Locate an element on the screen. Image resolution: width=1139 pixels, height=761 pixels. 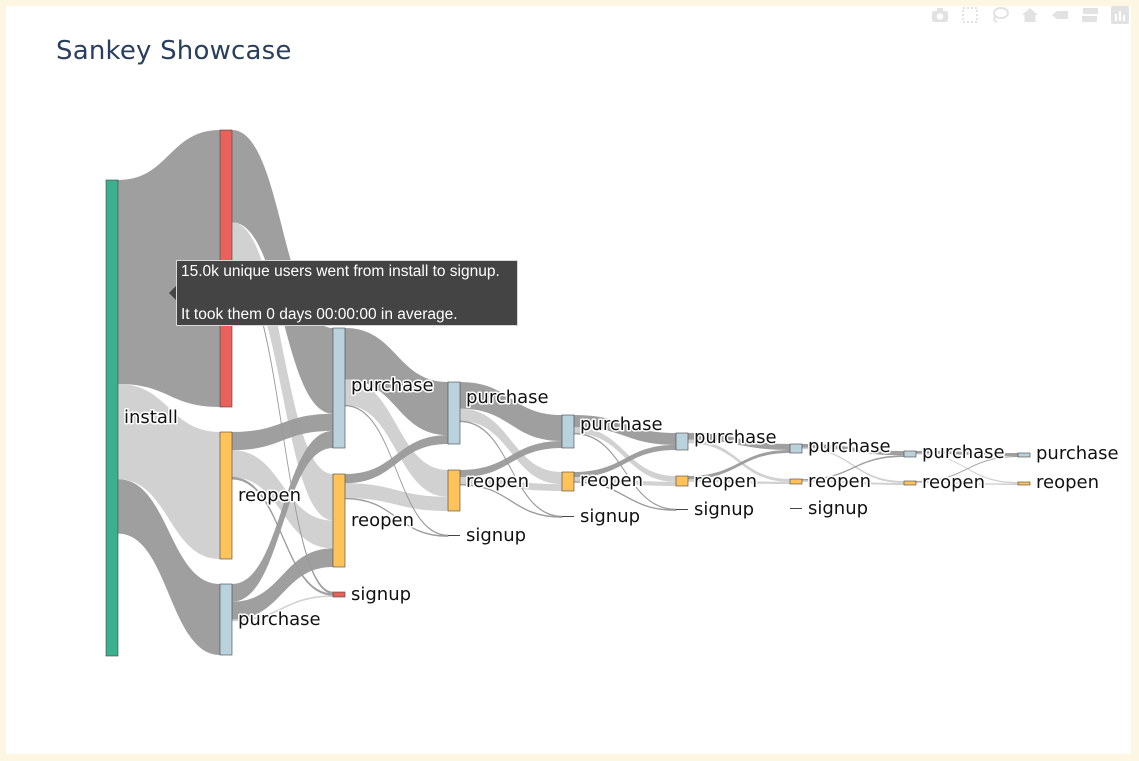
home-icon is located at coordinates (1030, 15).